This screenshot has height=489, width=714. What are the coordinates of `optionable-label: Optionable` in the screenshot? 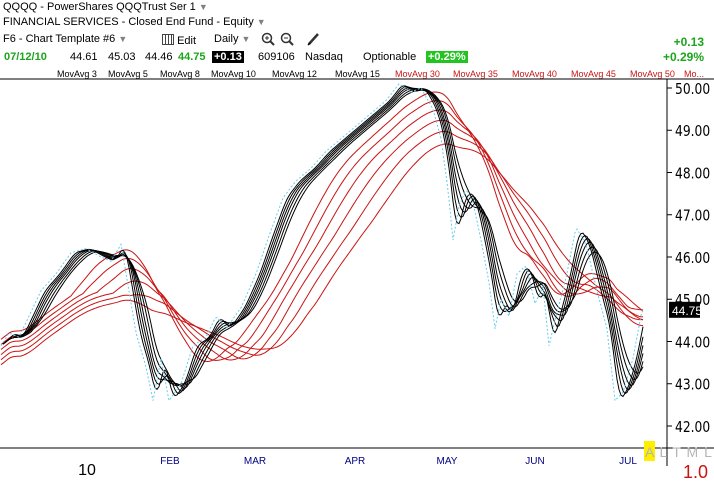 It's located at (390, 57).